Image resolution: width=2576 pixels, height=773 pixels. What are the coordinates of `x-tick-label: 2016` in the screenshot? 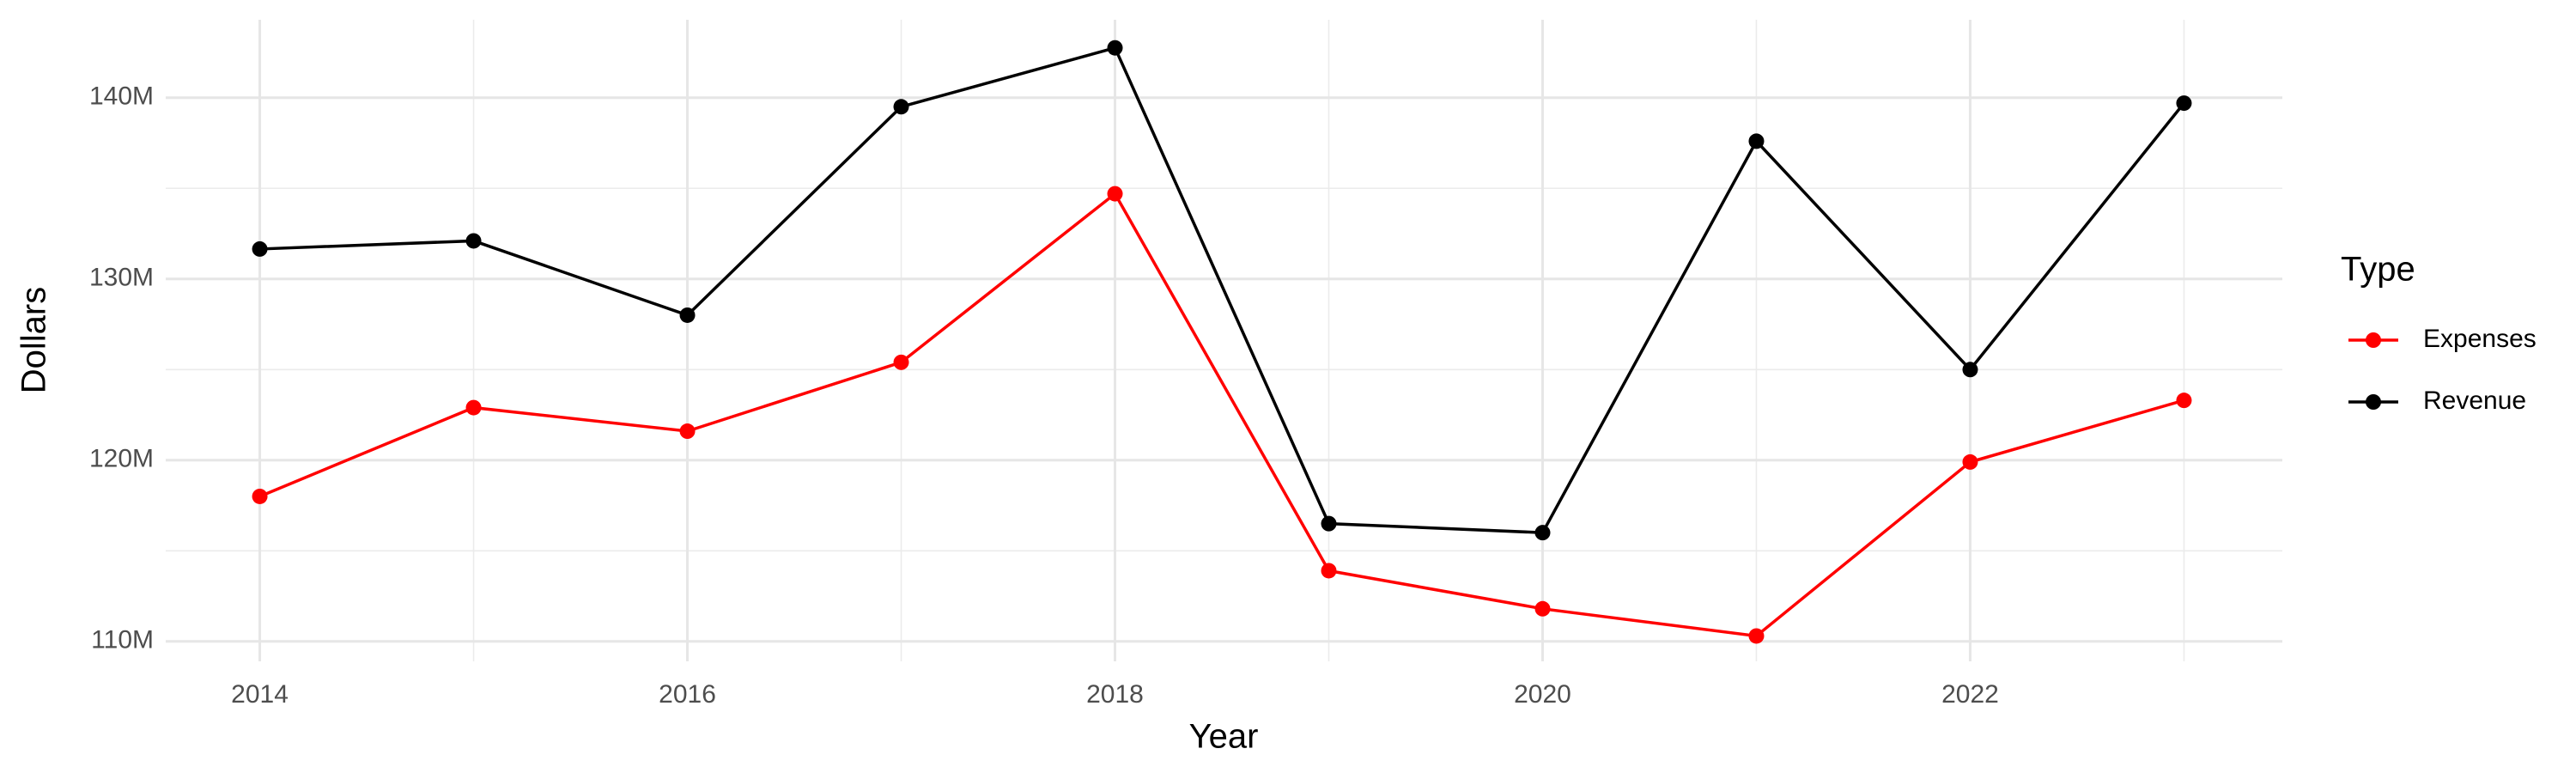 It's located at (687, 694).